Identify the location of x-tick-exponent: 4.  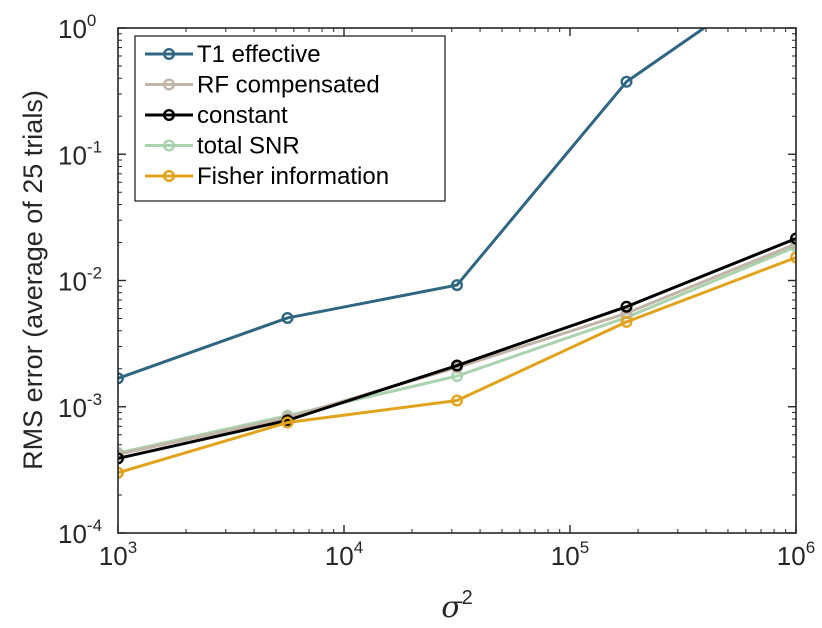
(358, 547).